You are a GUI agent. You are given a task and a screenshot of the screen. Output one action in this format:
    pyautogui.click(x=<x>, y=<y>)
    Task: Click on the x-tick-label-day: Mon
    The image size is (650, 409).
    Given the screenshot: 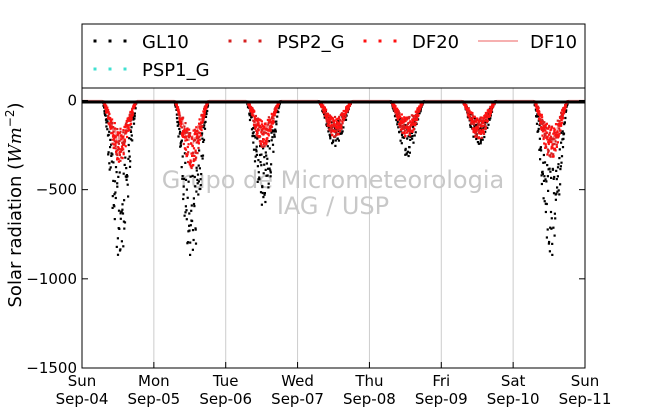 What is the action you would take?
    pyautogui.click(x=154, y=381)
    